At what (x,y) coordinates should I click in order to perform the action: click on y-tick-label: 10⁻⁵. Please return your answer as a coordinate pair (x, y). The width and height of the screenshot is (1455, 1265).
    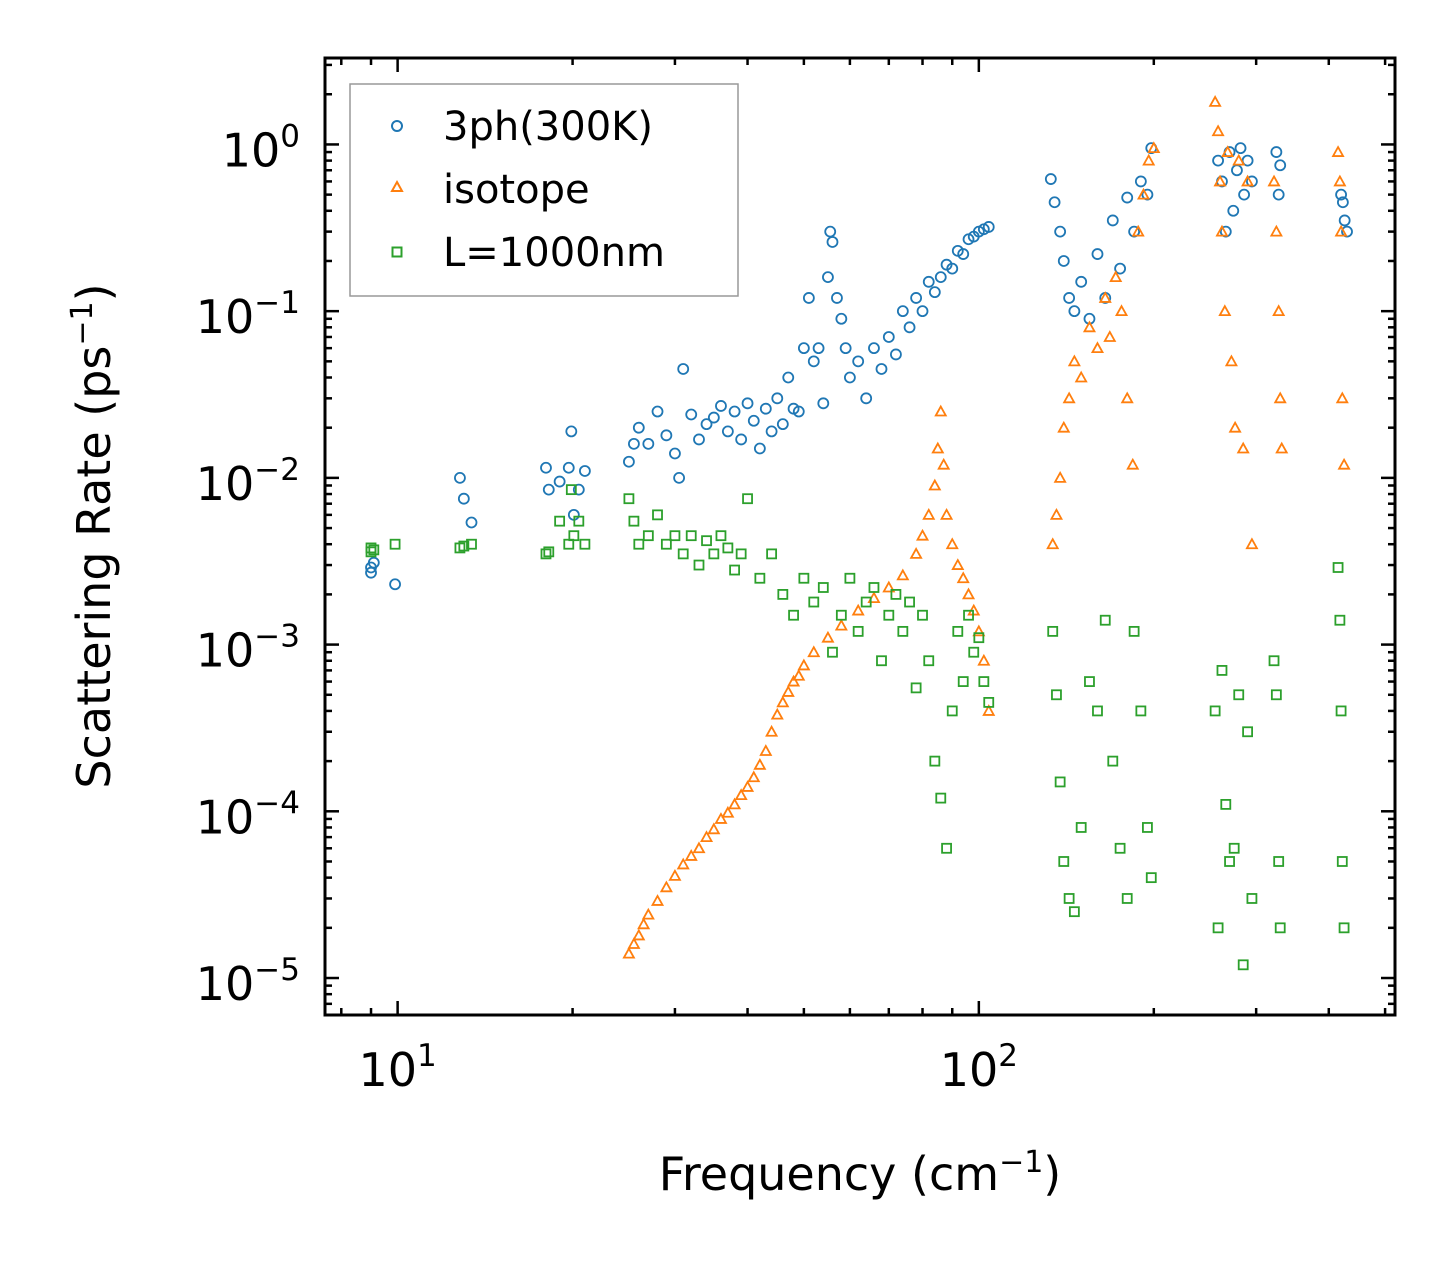
    Looking at the image, I should click on (248, 981).